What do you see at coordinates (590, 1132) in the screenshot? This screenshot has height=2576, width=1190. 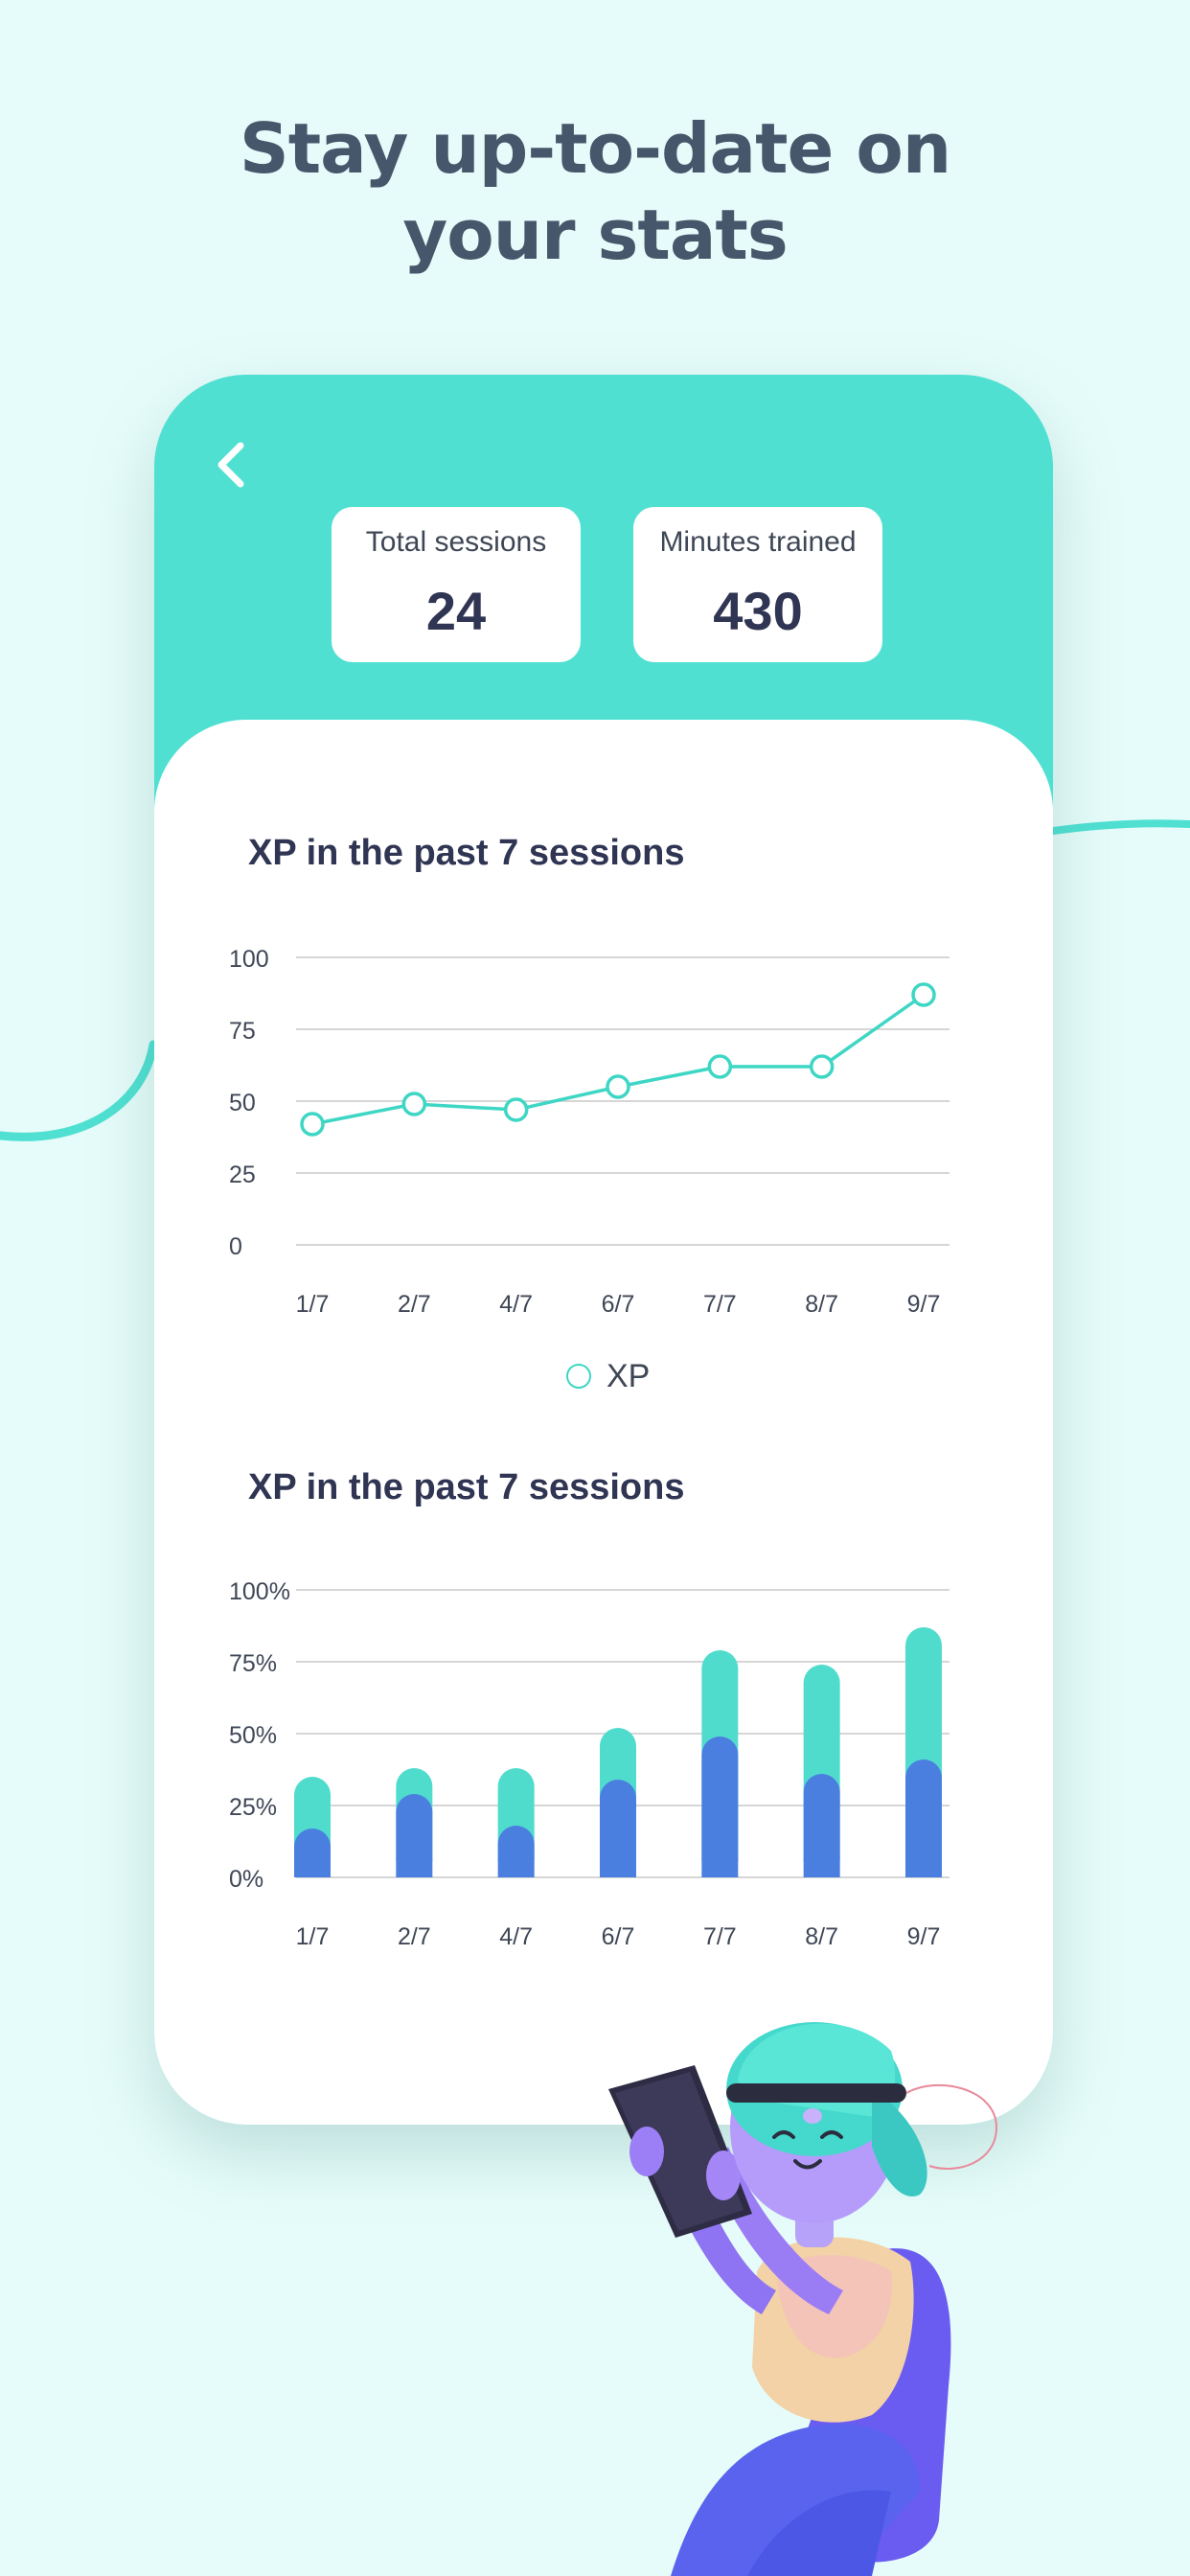 I see `xp-line-chart: 0 25 50 75 100 1/7 2/7 4/7 6/7 7/7 8/7 9/7` at bounding box center [590, 1132].